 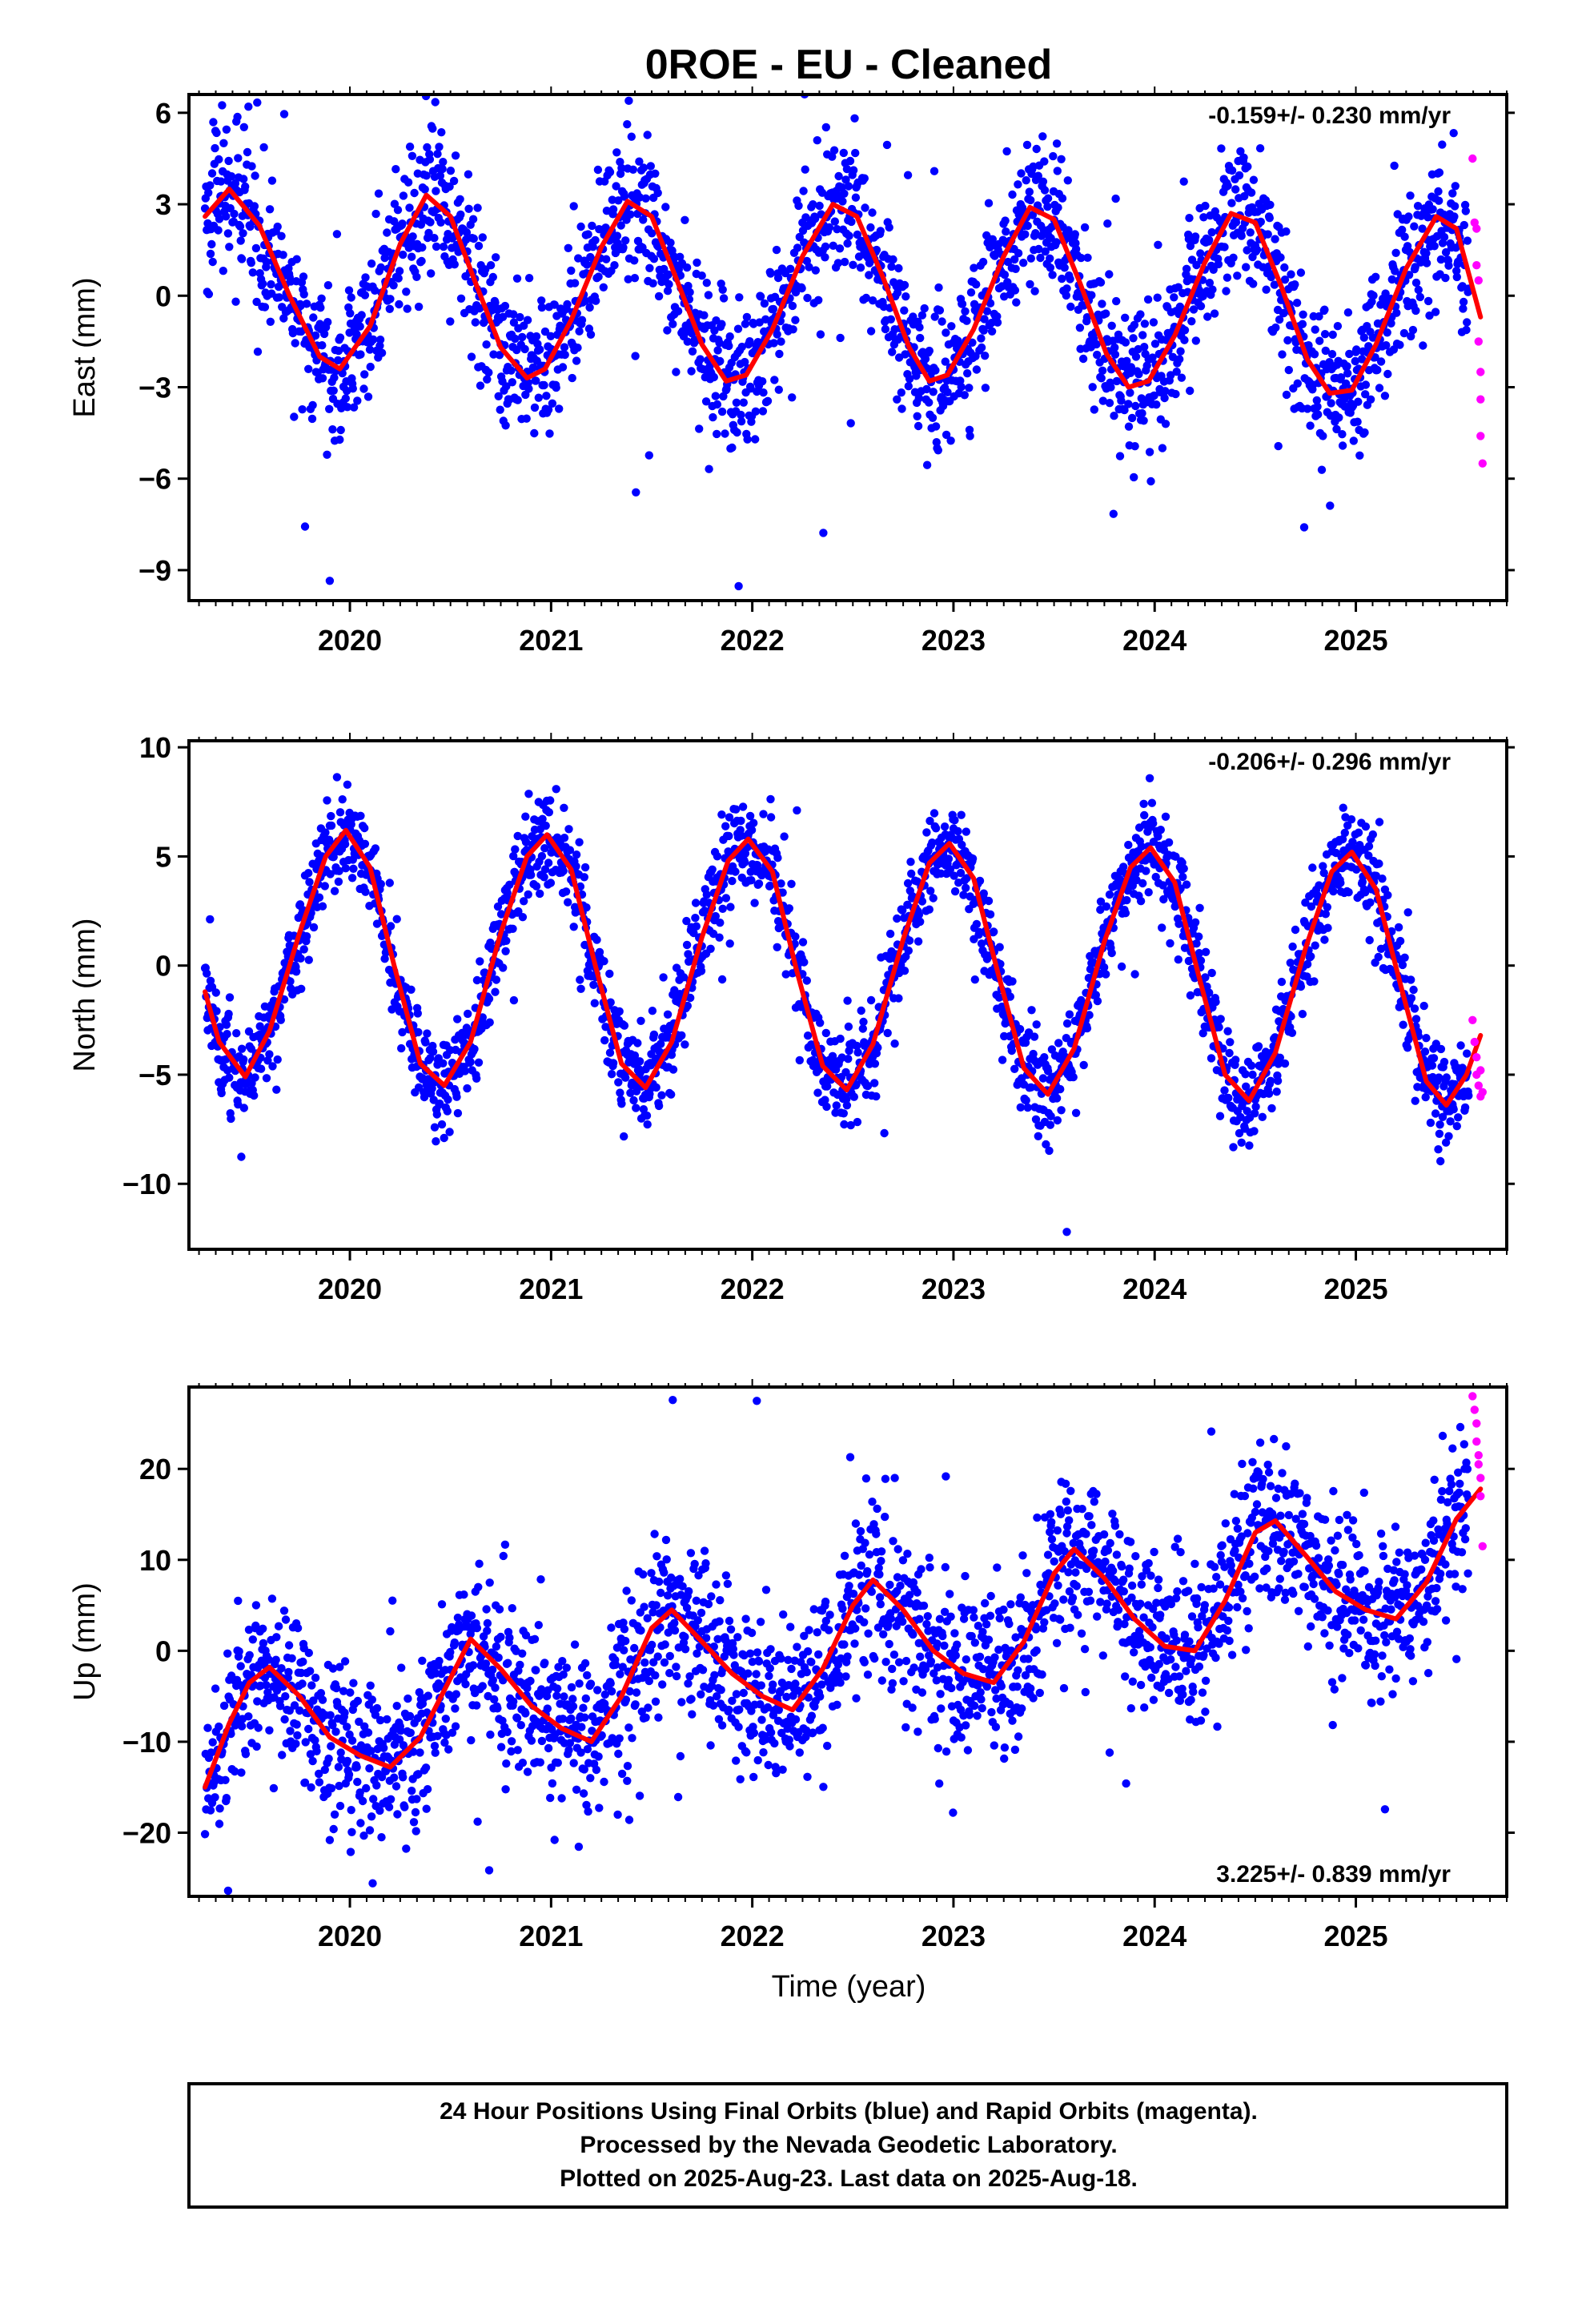 I want to click on east-xtick-label: 2025, so click(x=1355, y=640).